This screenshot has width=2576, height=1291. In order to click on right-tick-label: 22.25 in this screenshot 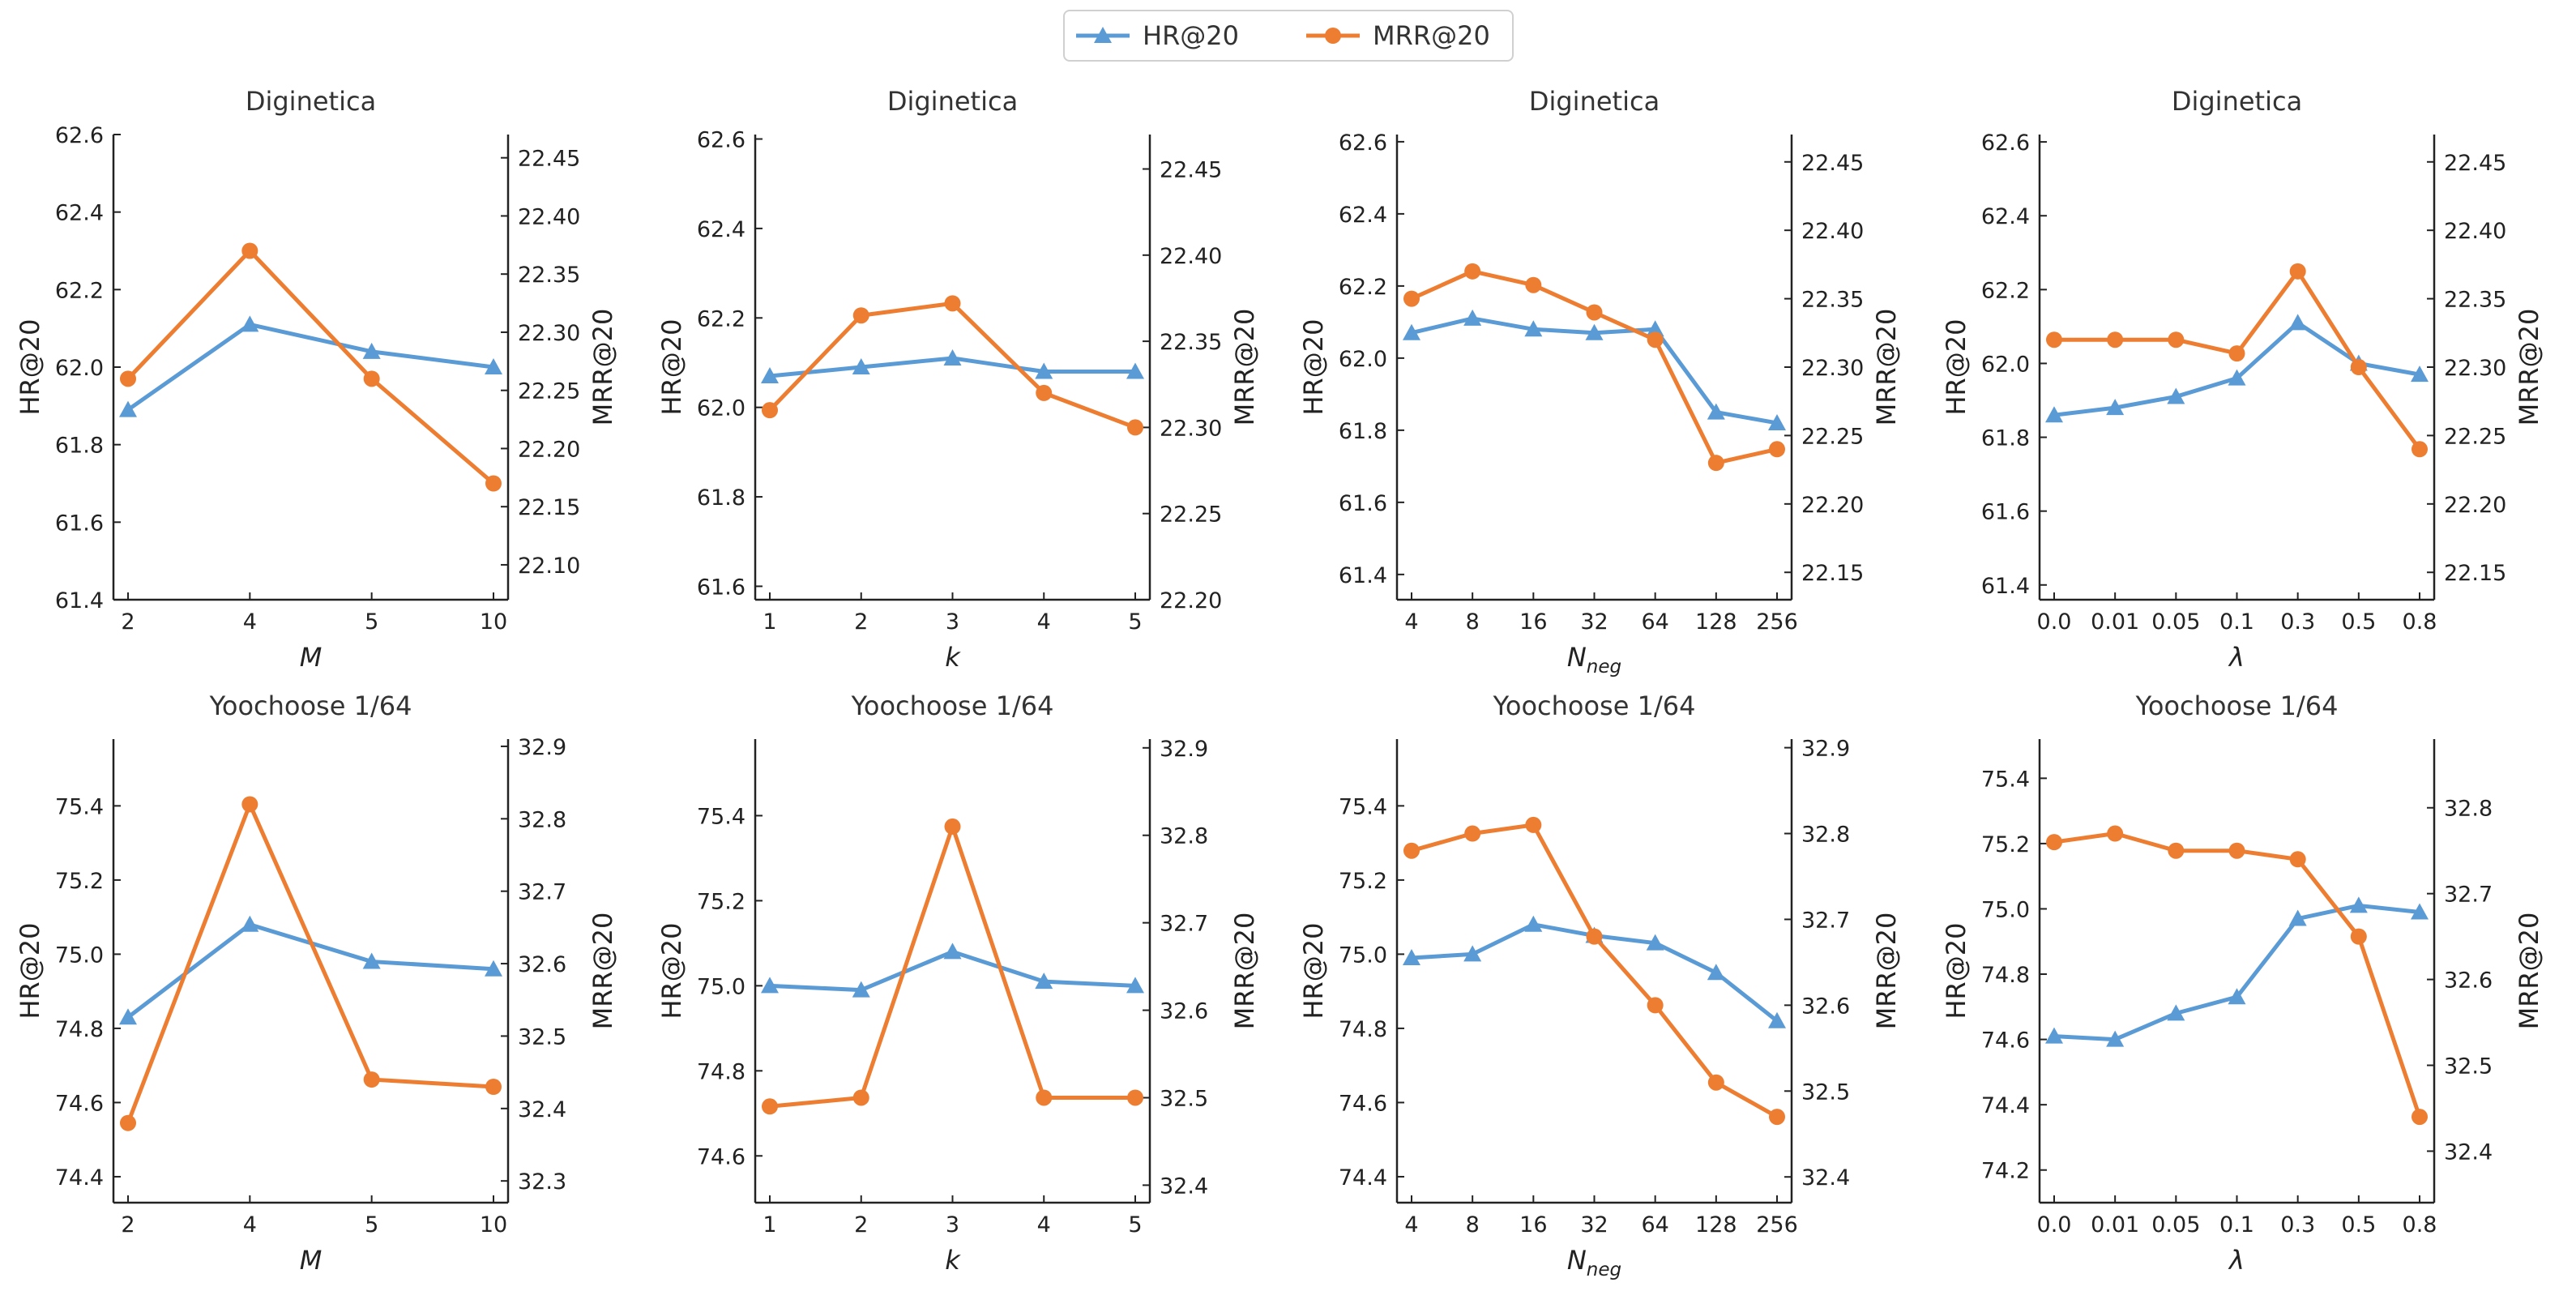, I will do `click(2475, 437)`.